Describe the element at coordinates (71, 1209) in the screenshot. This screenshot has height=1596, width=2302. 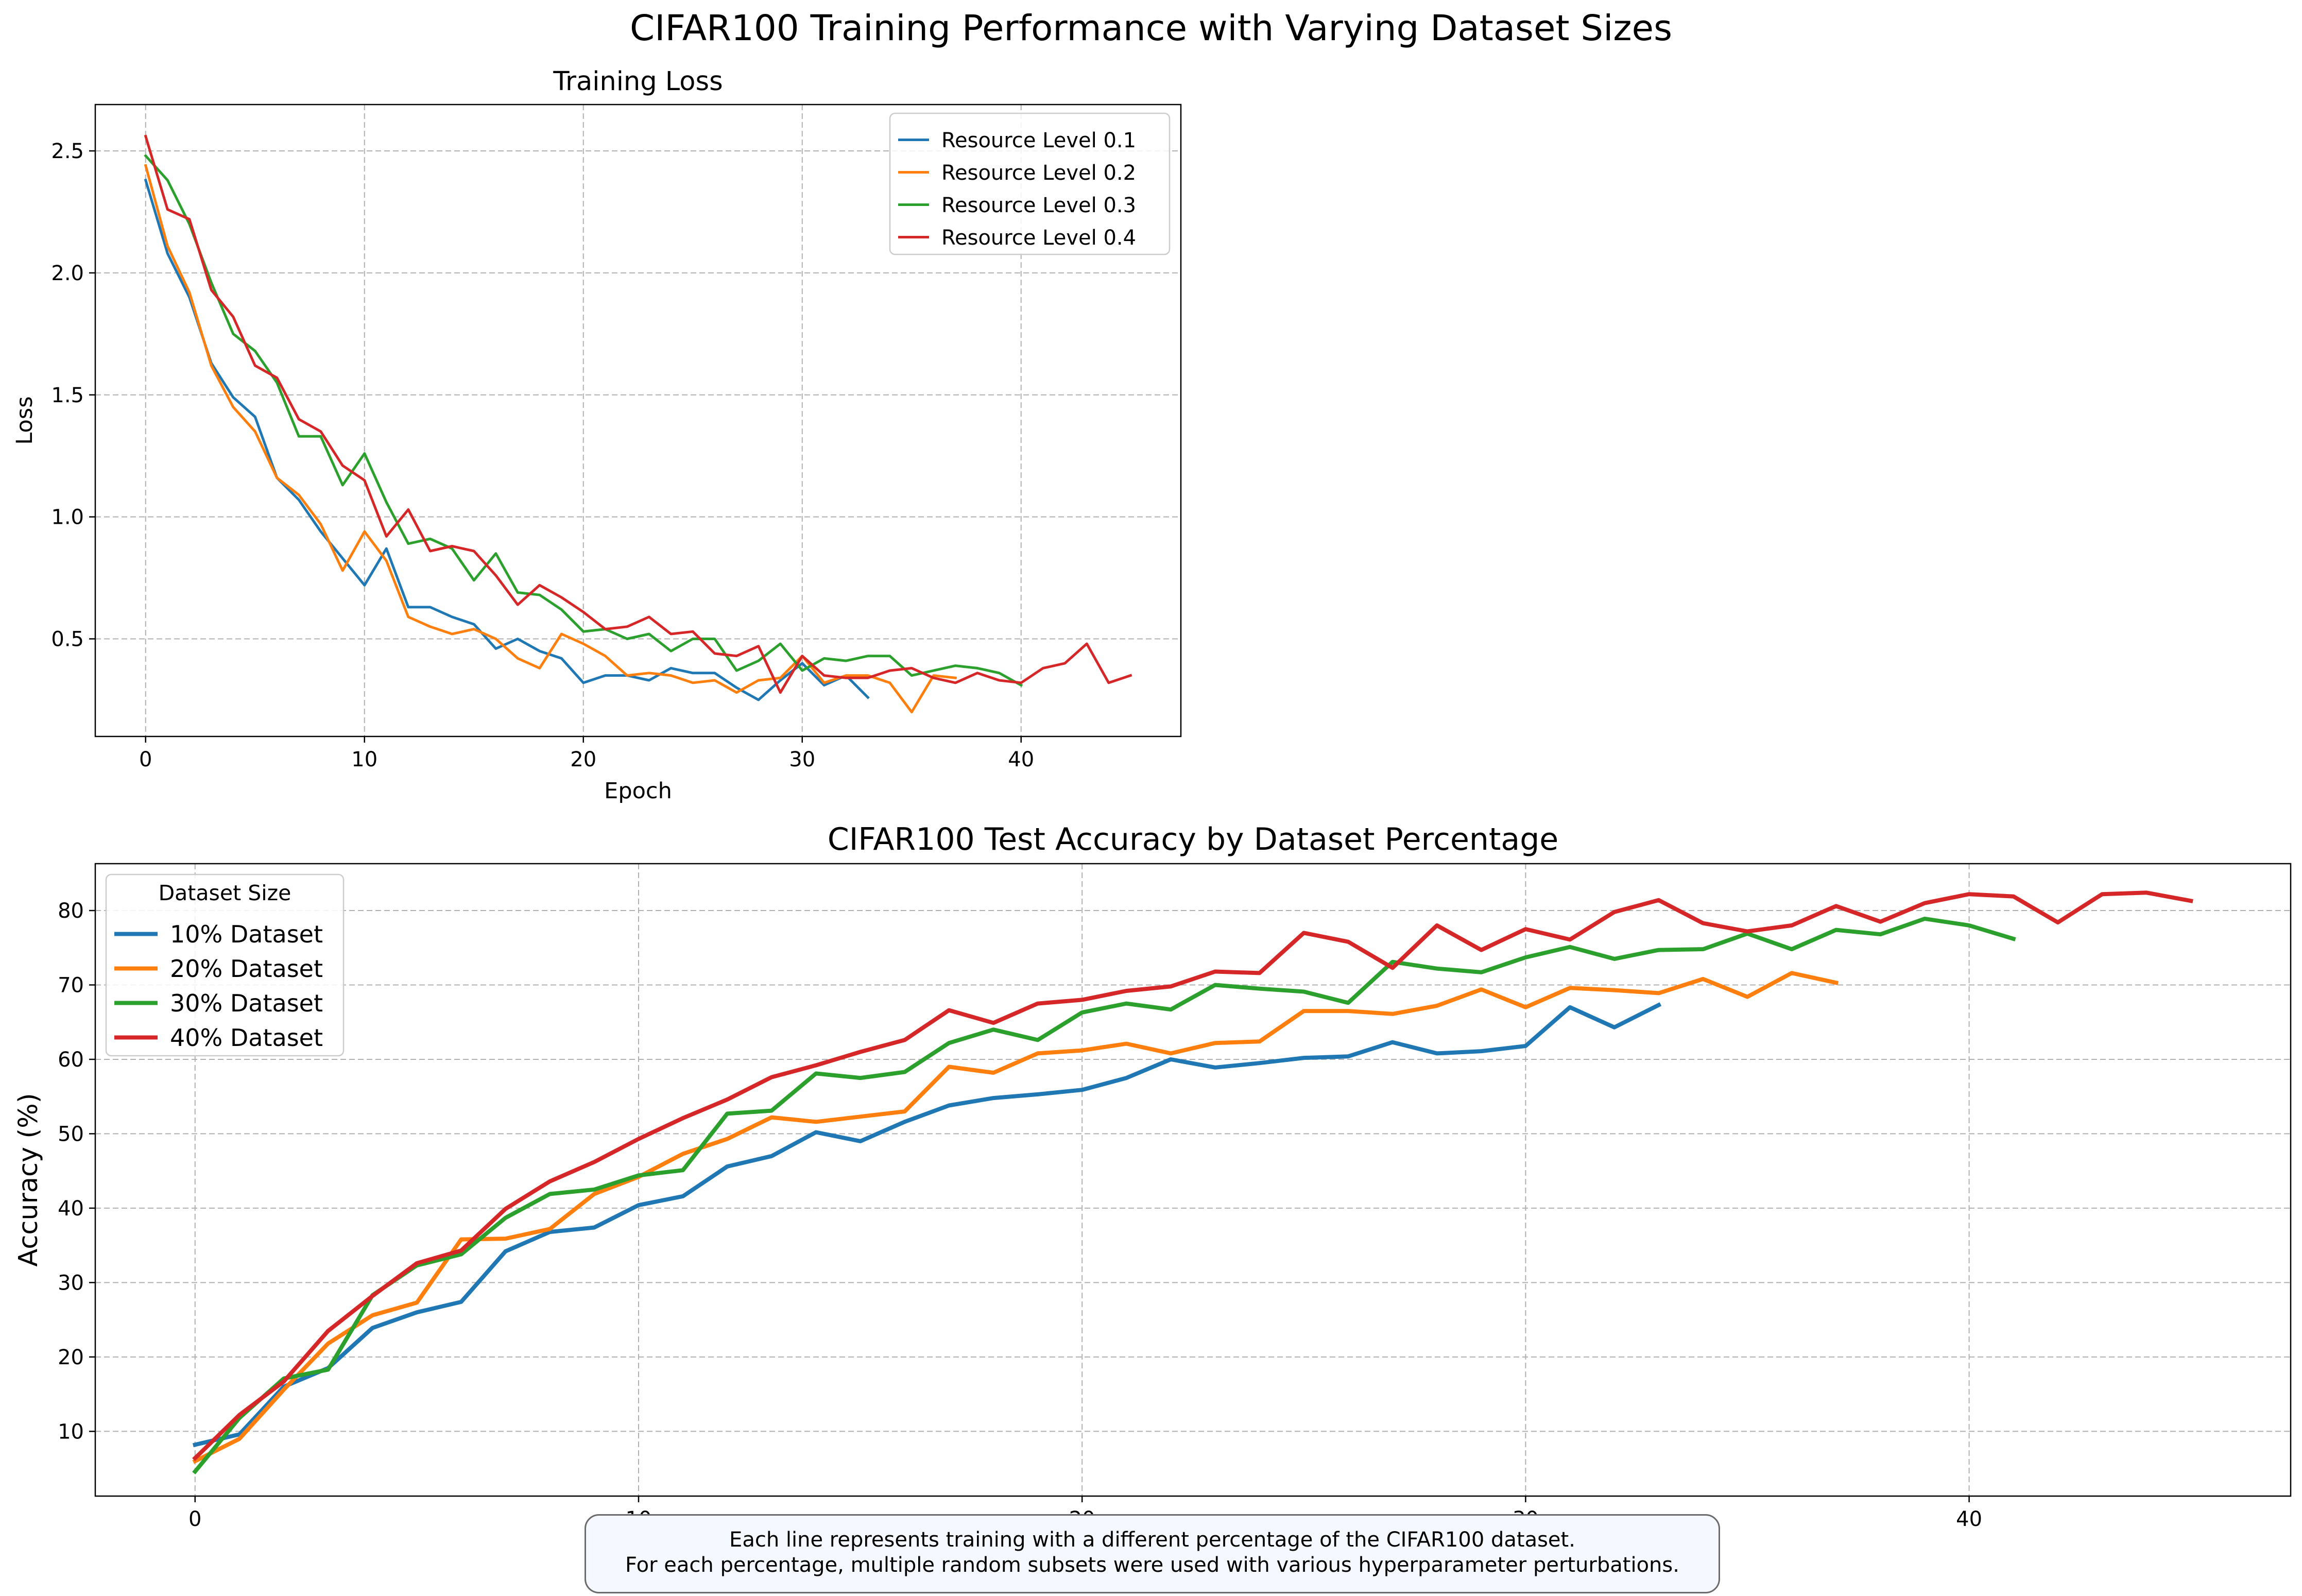
I see `y-tick-label: 40` at that location.